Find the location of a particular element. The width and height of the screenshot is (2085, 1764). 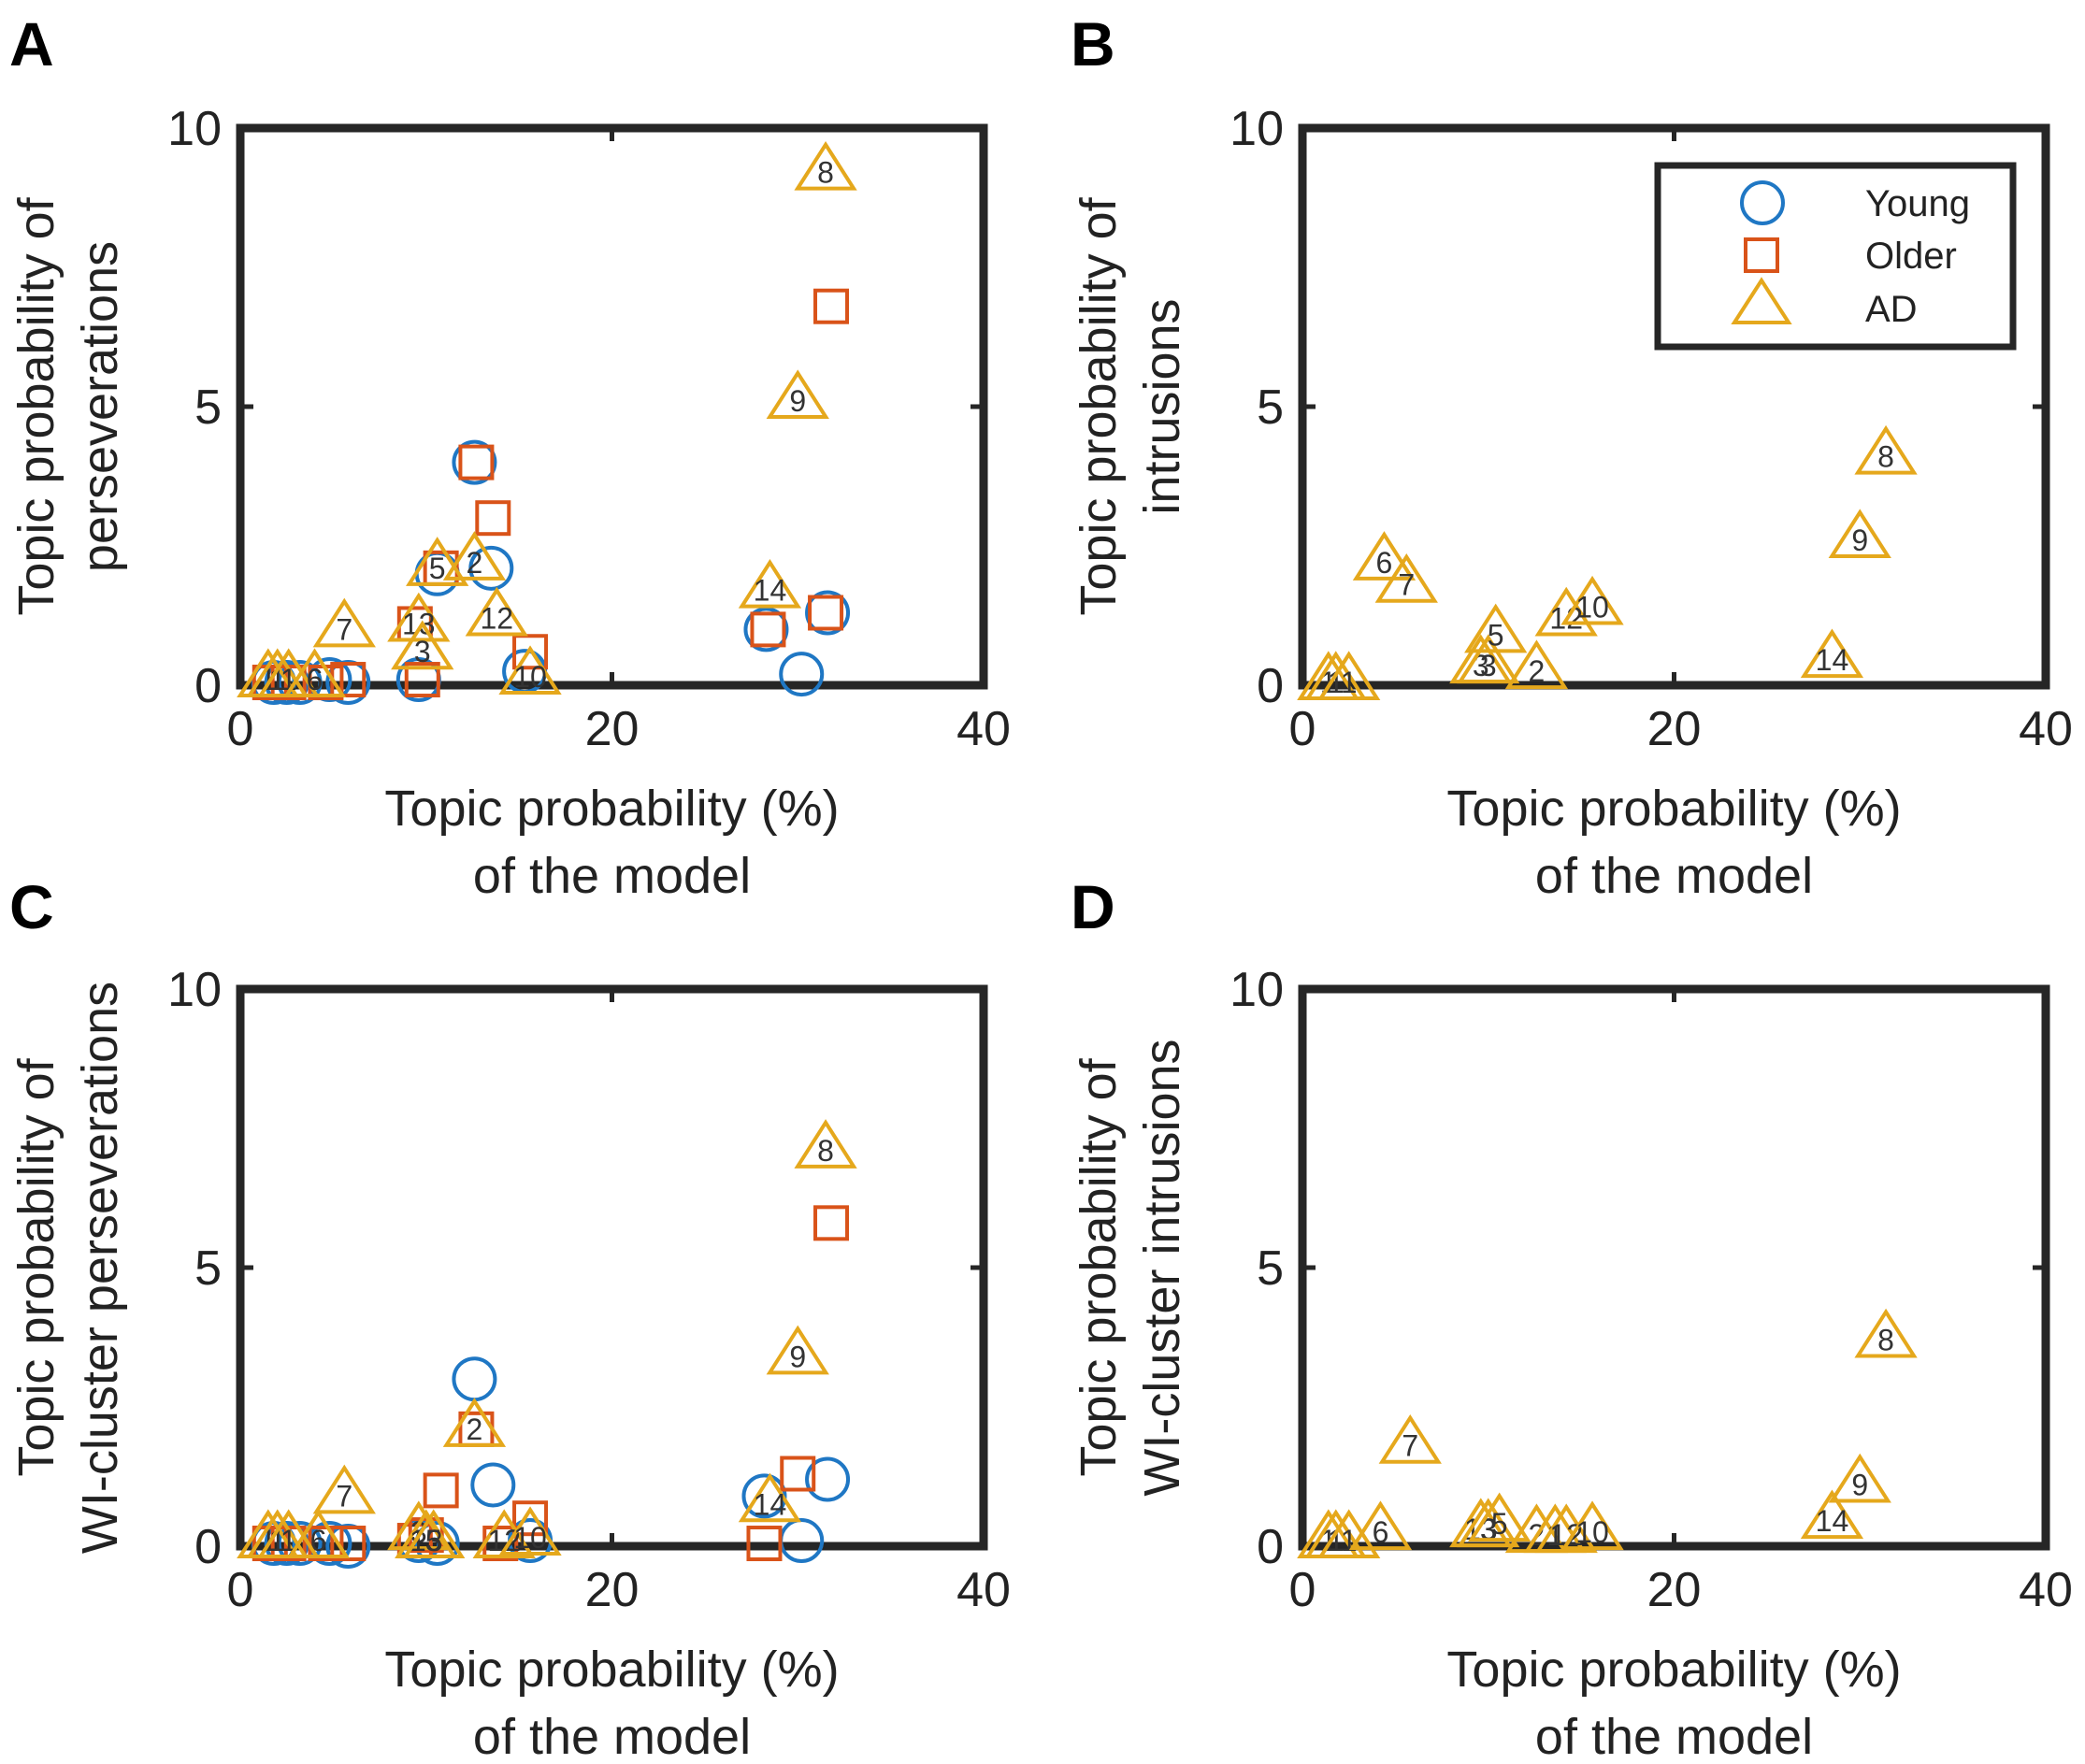

legend-young-marker is located at coordinates (1763, 202).